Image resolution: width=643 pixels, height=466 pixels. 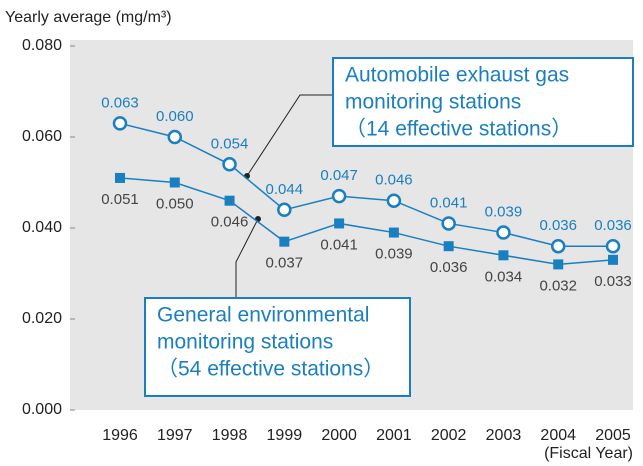 I want to click on legend-label: （14 effective stations）, so click(x=458, y=129).